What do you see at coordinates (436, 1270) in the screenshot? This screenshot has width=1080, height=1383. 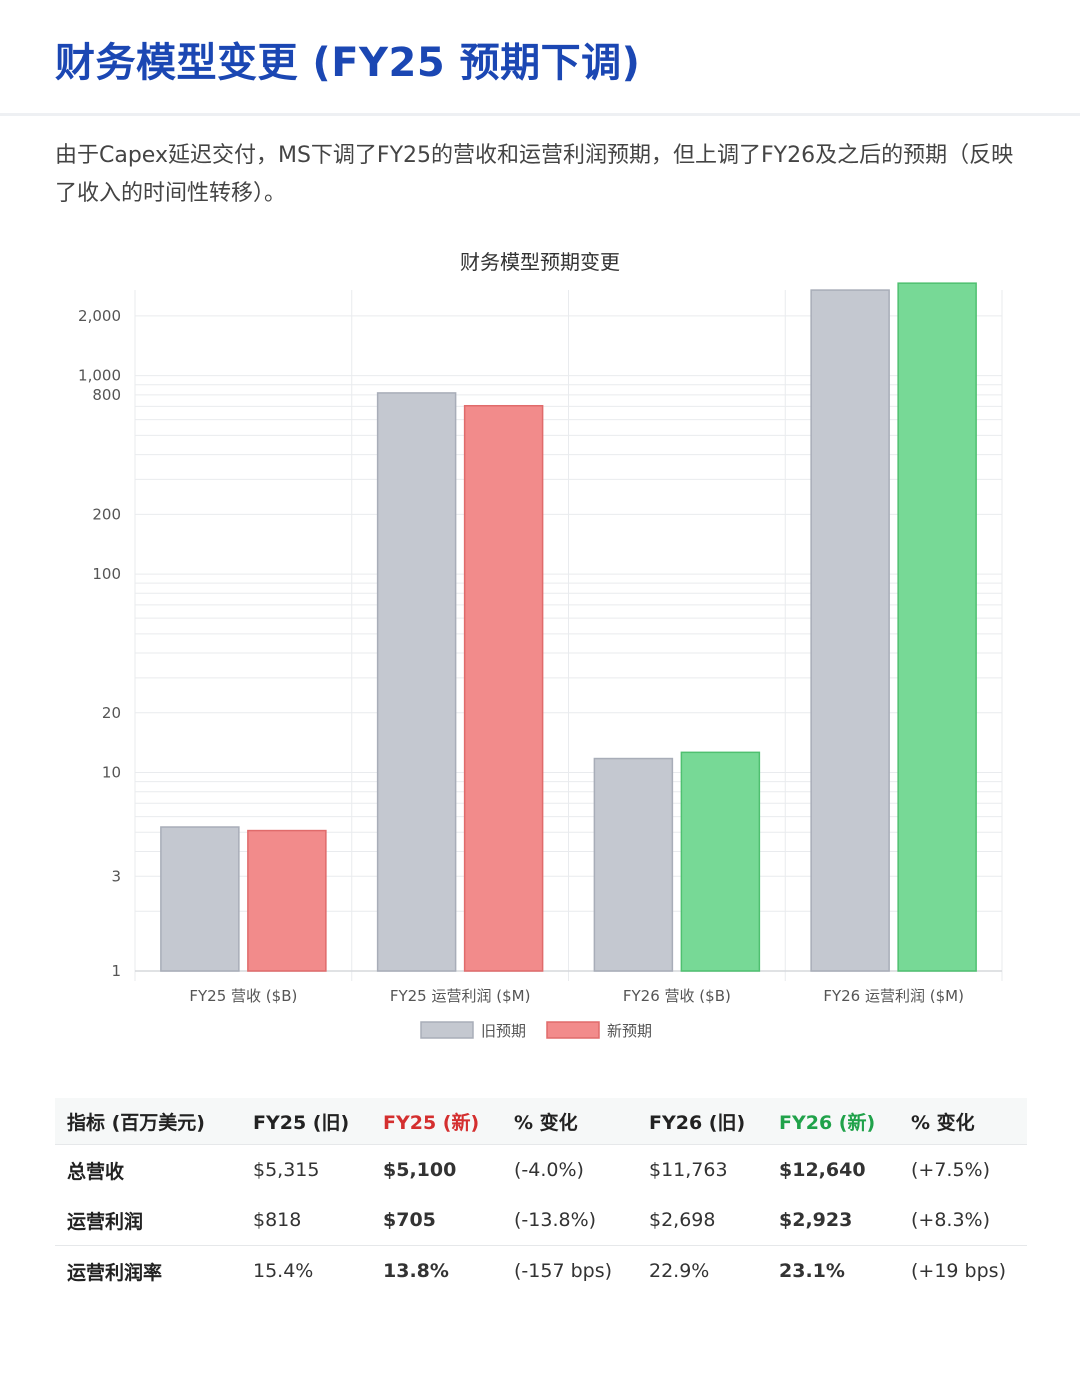 I see `fy25-new-cell: 13.8%` at bounding box center [436, 1270].